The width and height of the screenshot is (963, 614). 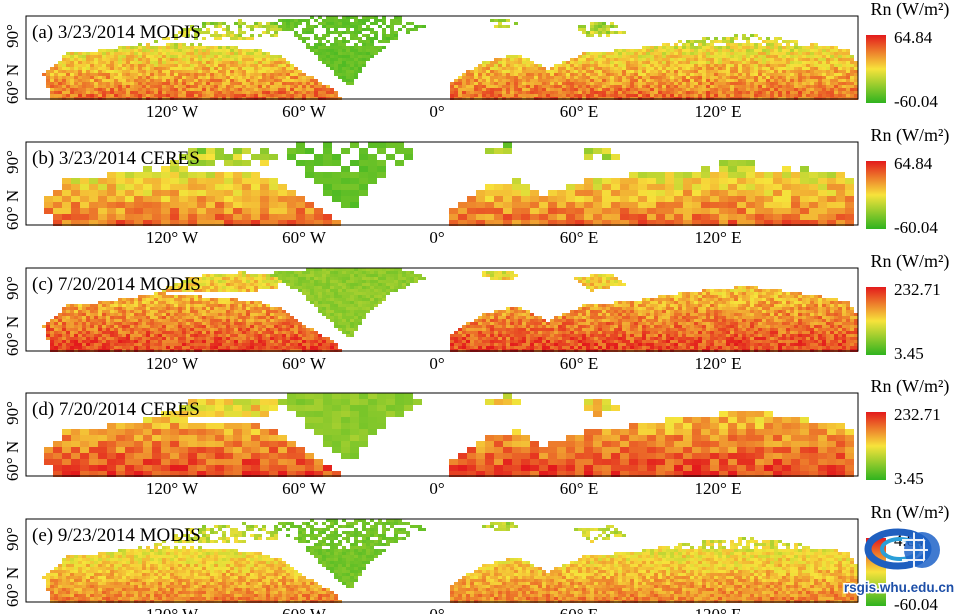 I want to click on watermark-text: rsgis.whu.edu.cn, so click(x=899, y=587).